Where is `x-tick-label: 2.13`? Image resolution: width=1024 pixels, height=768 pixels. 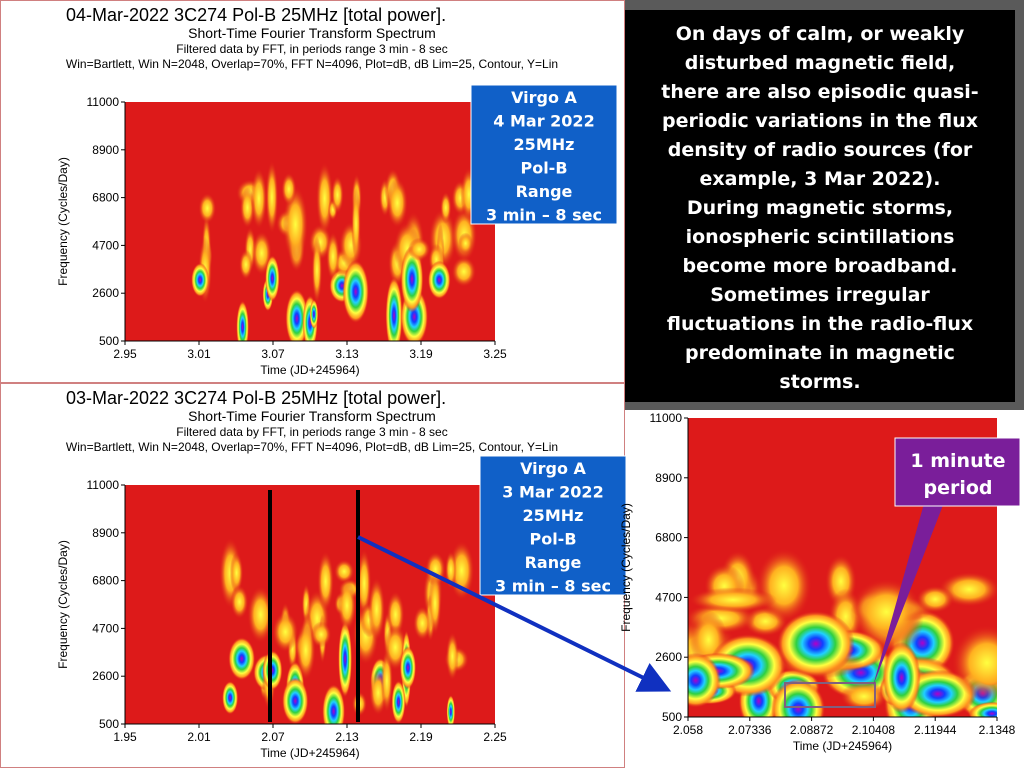 x-tick-label: 2.13 is located at coordinates (347, 737).